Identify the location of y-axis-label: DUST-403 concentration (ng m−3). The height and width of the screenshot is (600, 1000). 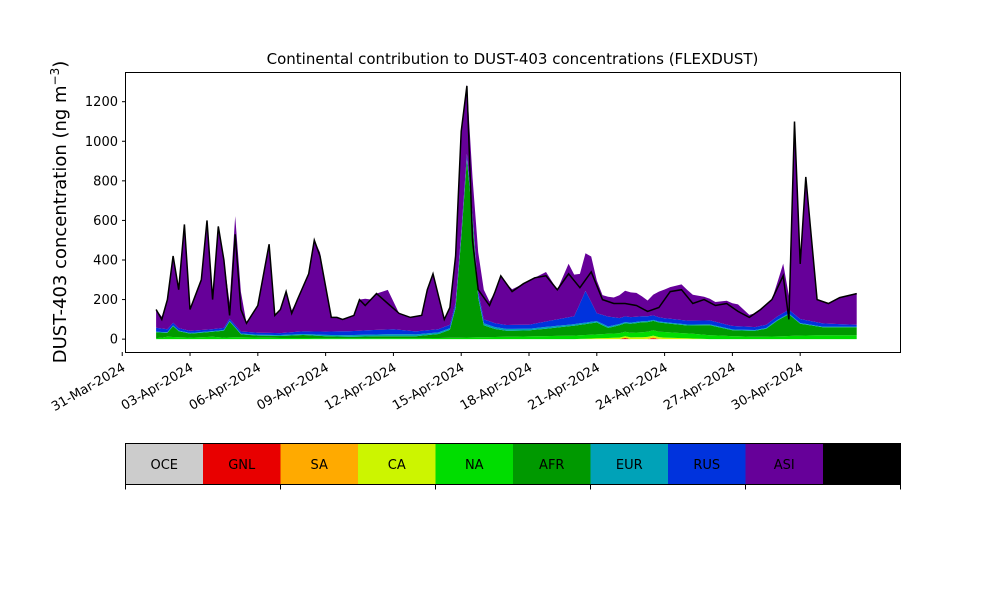
(59, 212).